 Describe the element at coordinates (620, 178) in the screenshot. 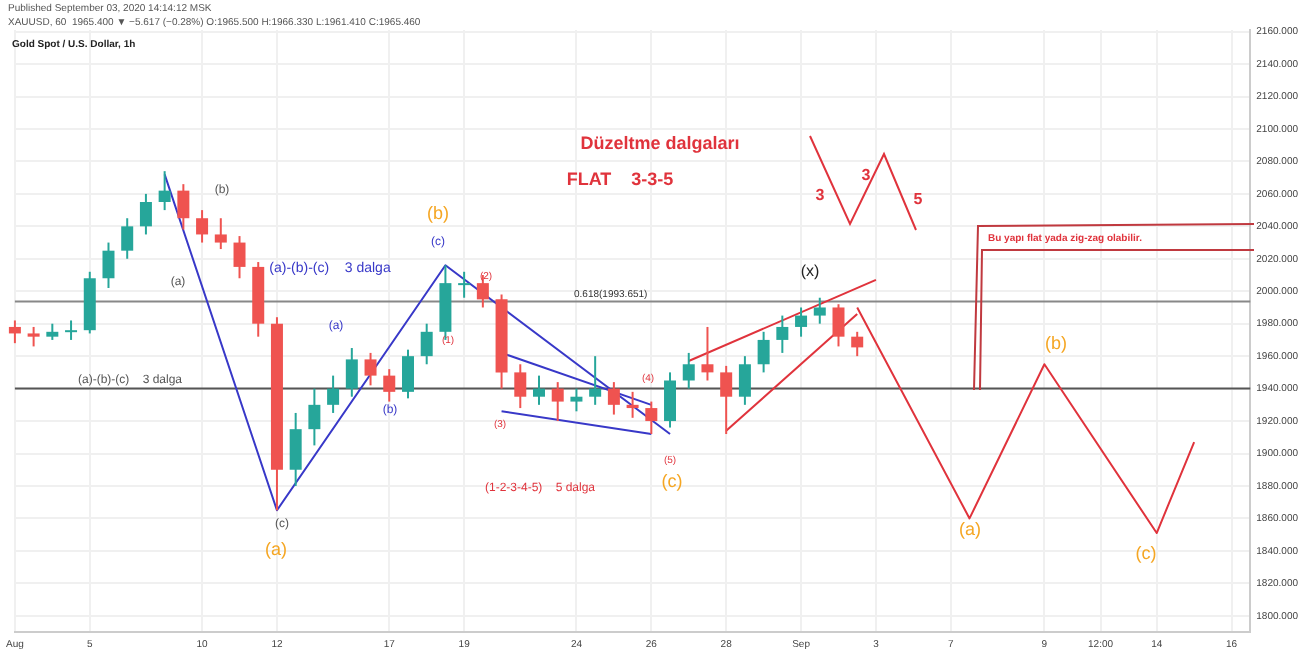

I see `annotation: FLAT 3-3-5` at that location.